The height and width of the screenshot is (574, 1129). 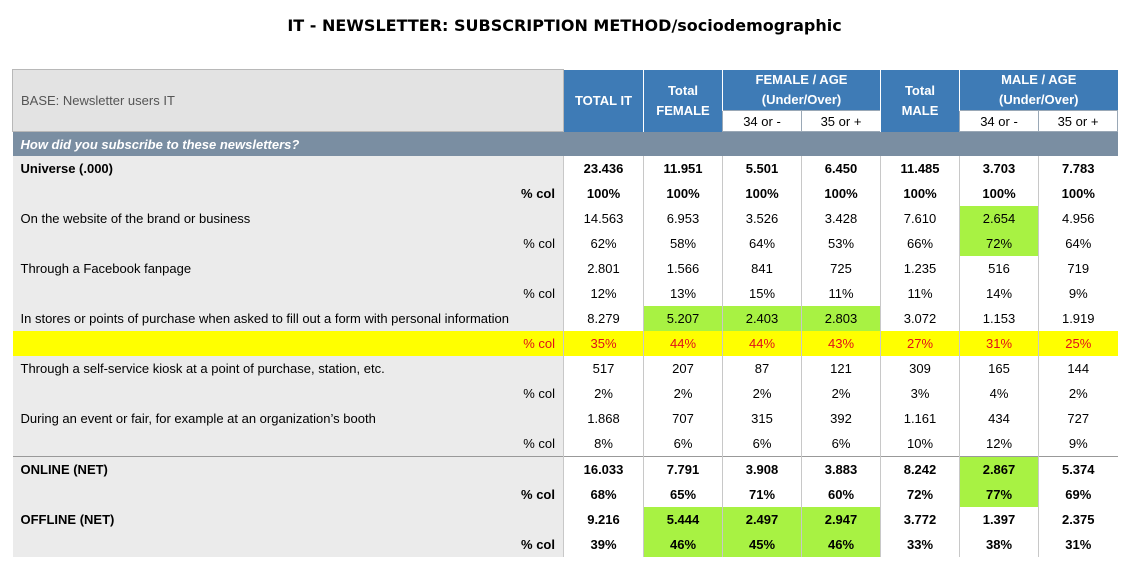 I want to click on value-cell: 2.801, so click(x=603, y=268).